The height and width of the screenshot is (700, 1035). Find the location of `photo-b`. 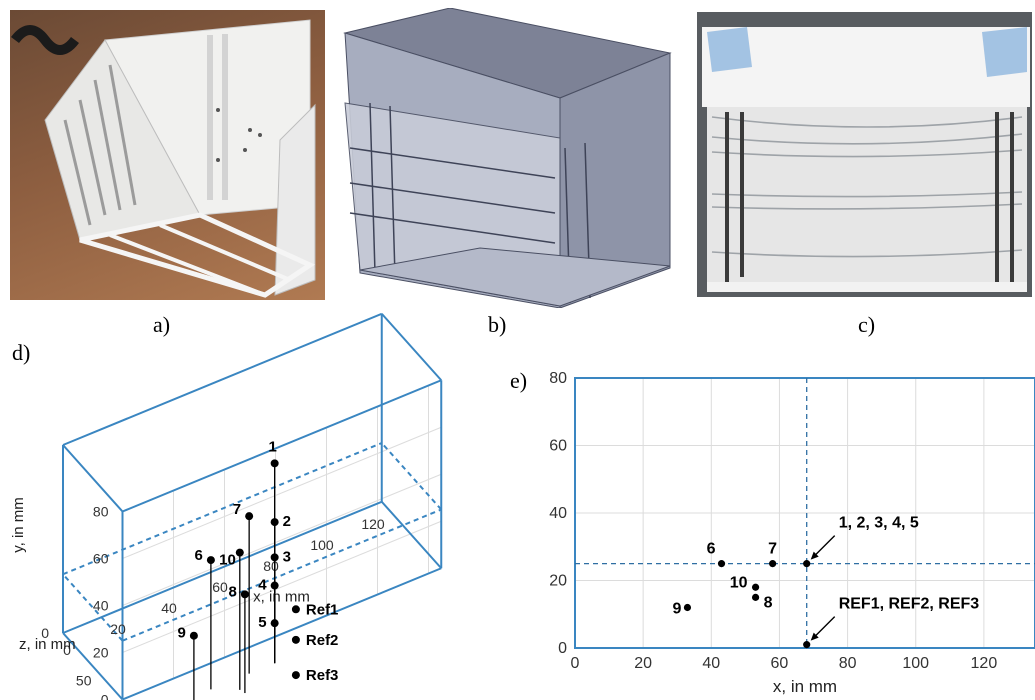

photo-b is located at coordinates (512, 158).